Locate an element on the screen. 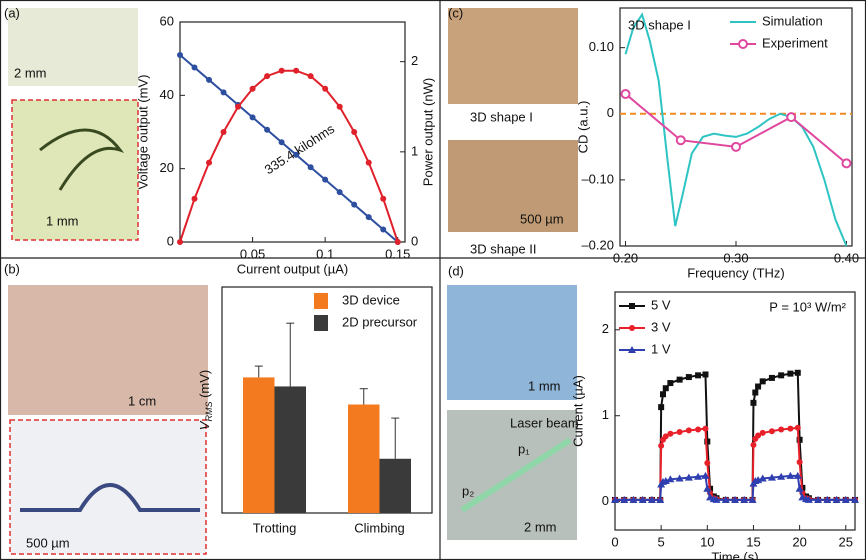 The height and width of the screenshot is (560, 866). photo-label: 3D shape II is located at coordinates (503, 248).